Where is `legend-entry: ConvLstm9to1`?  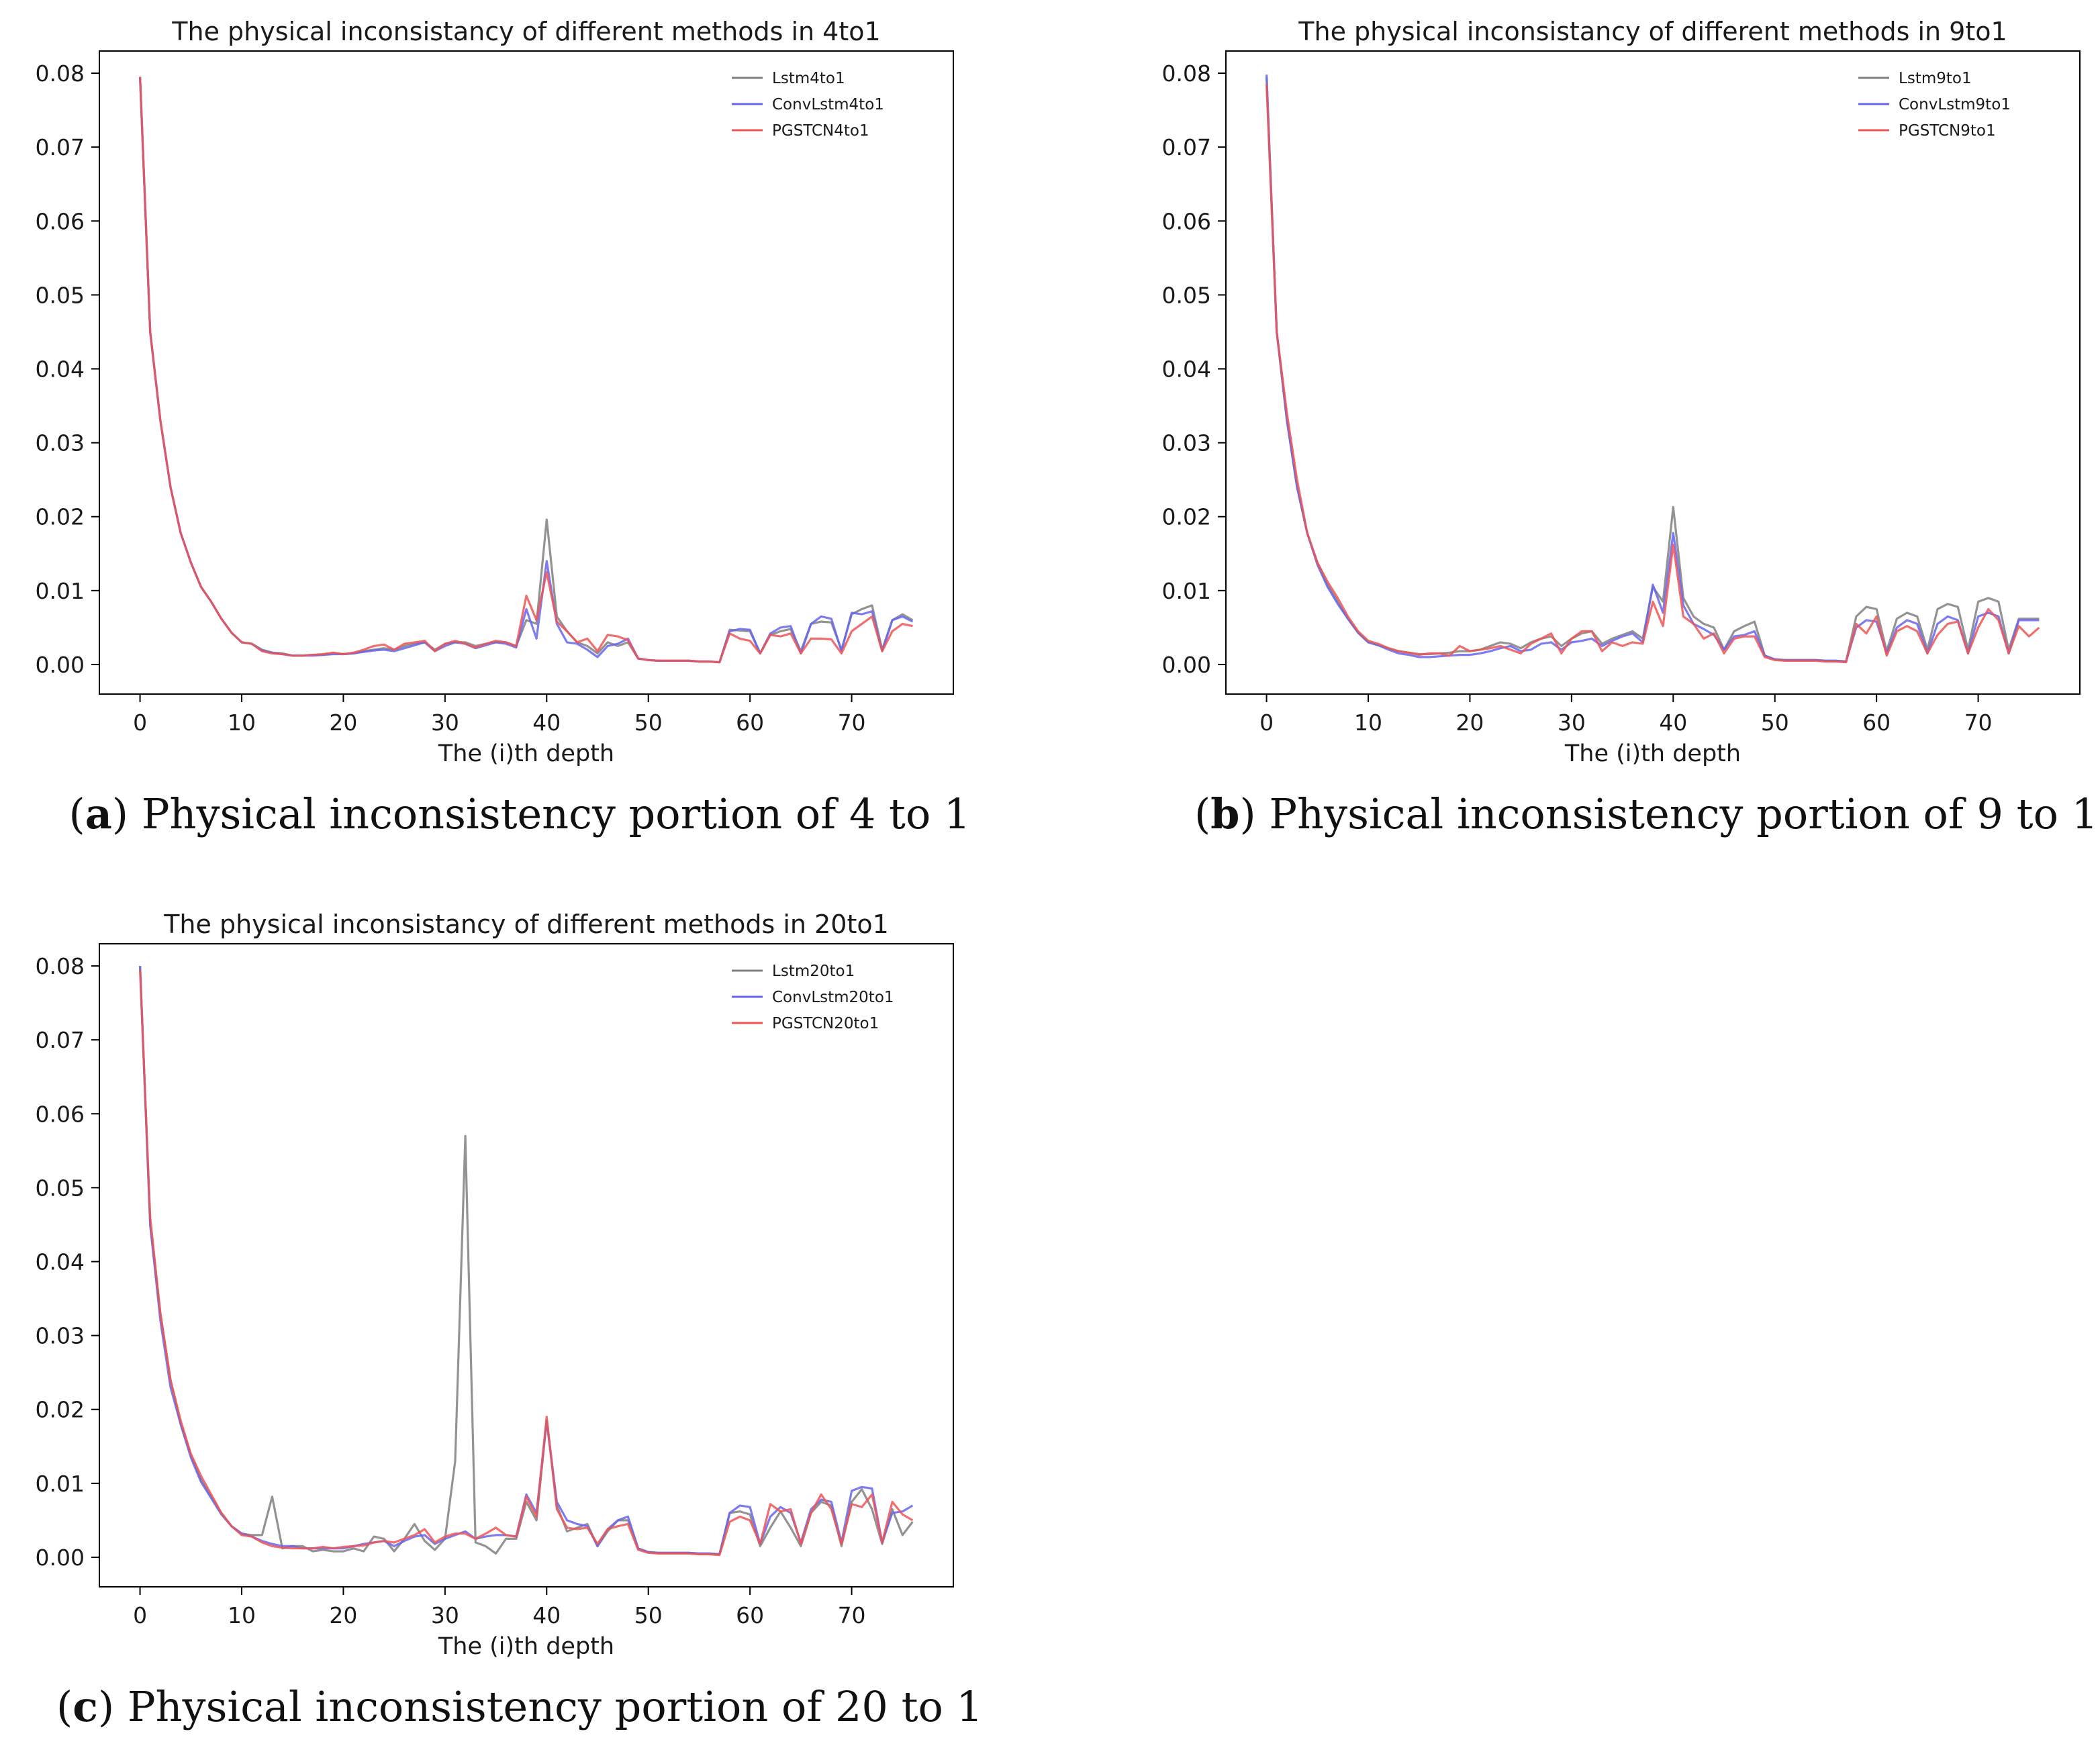
legend-entry: ConvLstm9to1 is located at coordinates (1955, 104).